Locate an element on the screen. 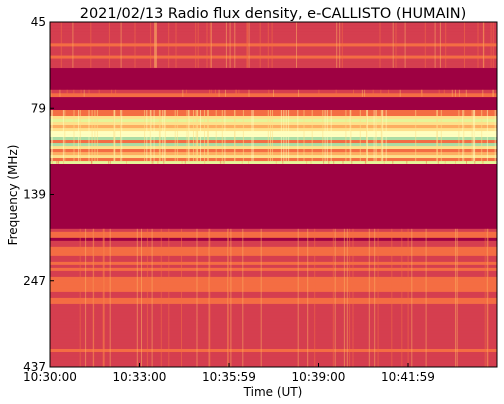 This screenshot has width=504, height=404. x-axis-label: Time (UT) is located at coordinates (273, 392).